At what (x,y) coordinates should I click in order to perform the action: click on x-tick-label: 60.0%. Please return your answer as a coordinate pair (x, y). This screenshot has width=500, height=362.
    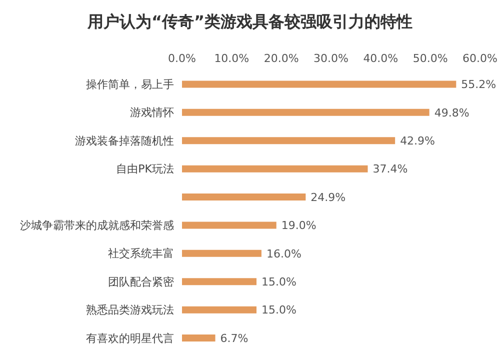
    Looking at the image, I should click on (480, 58).